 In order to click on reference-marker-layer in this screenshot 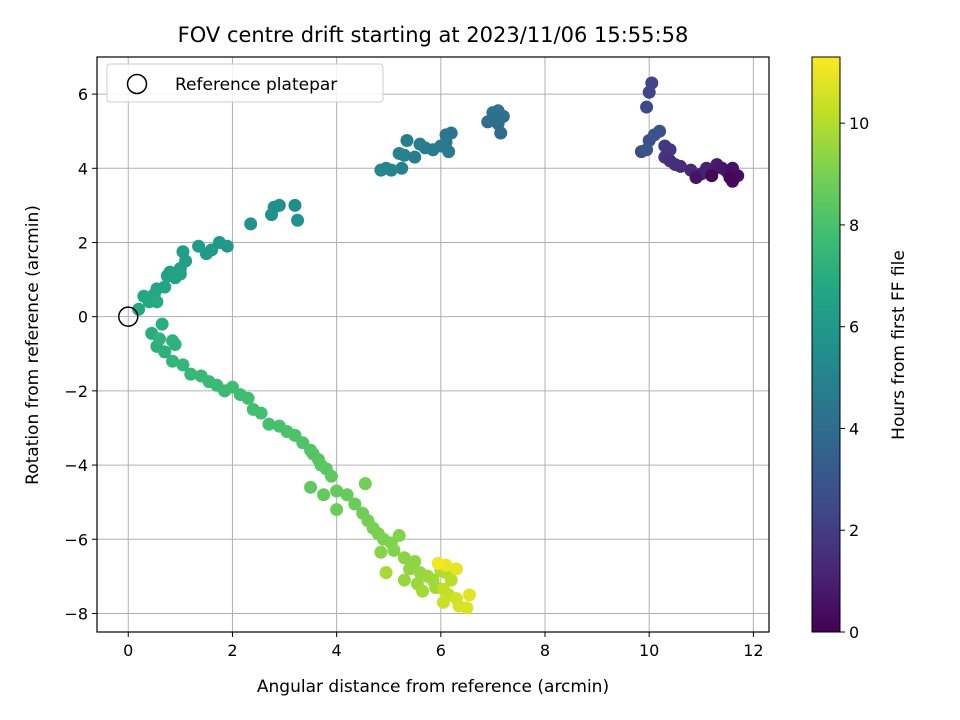, I will do `click(128, 316)`.